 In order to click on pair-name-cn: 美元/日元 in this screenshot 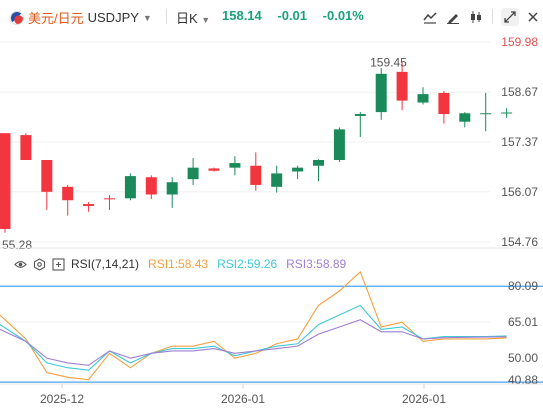, I will do `click(56, 18)`.